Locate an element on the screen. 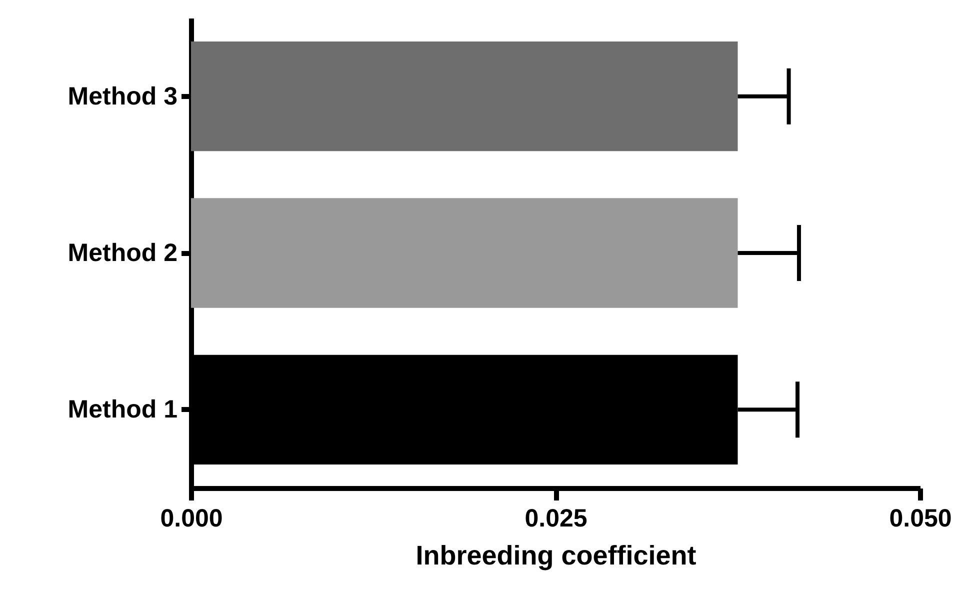 This screenshot has width=980, height=609. x-axis-title: Inbreeding coefficient is located at coordinates (556, 555).